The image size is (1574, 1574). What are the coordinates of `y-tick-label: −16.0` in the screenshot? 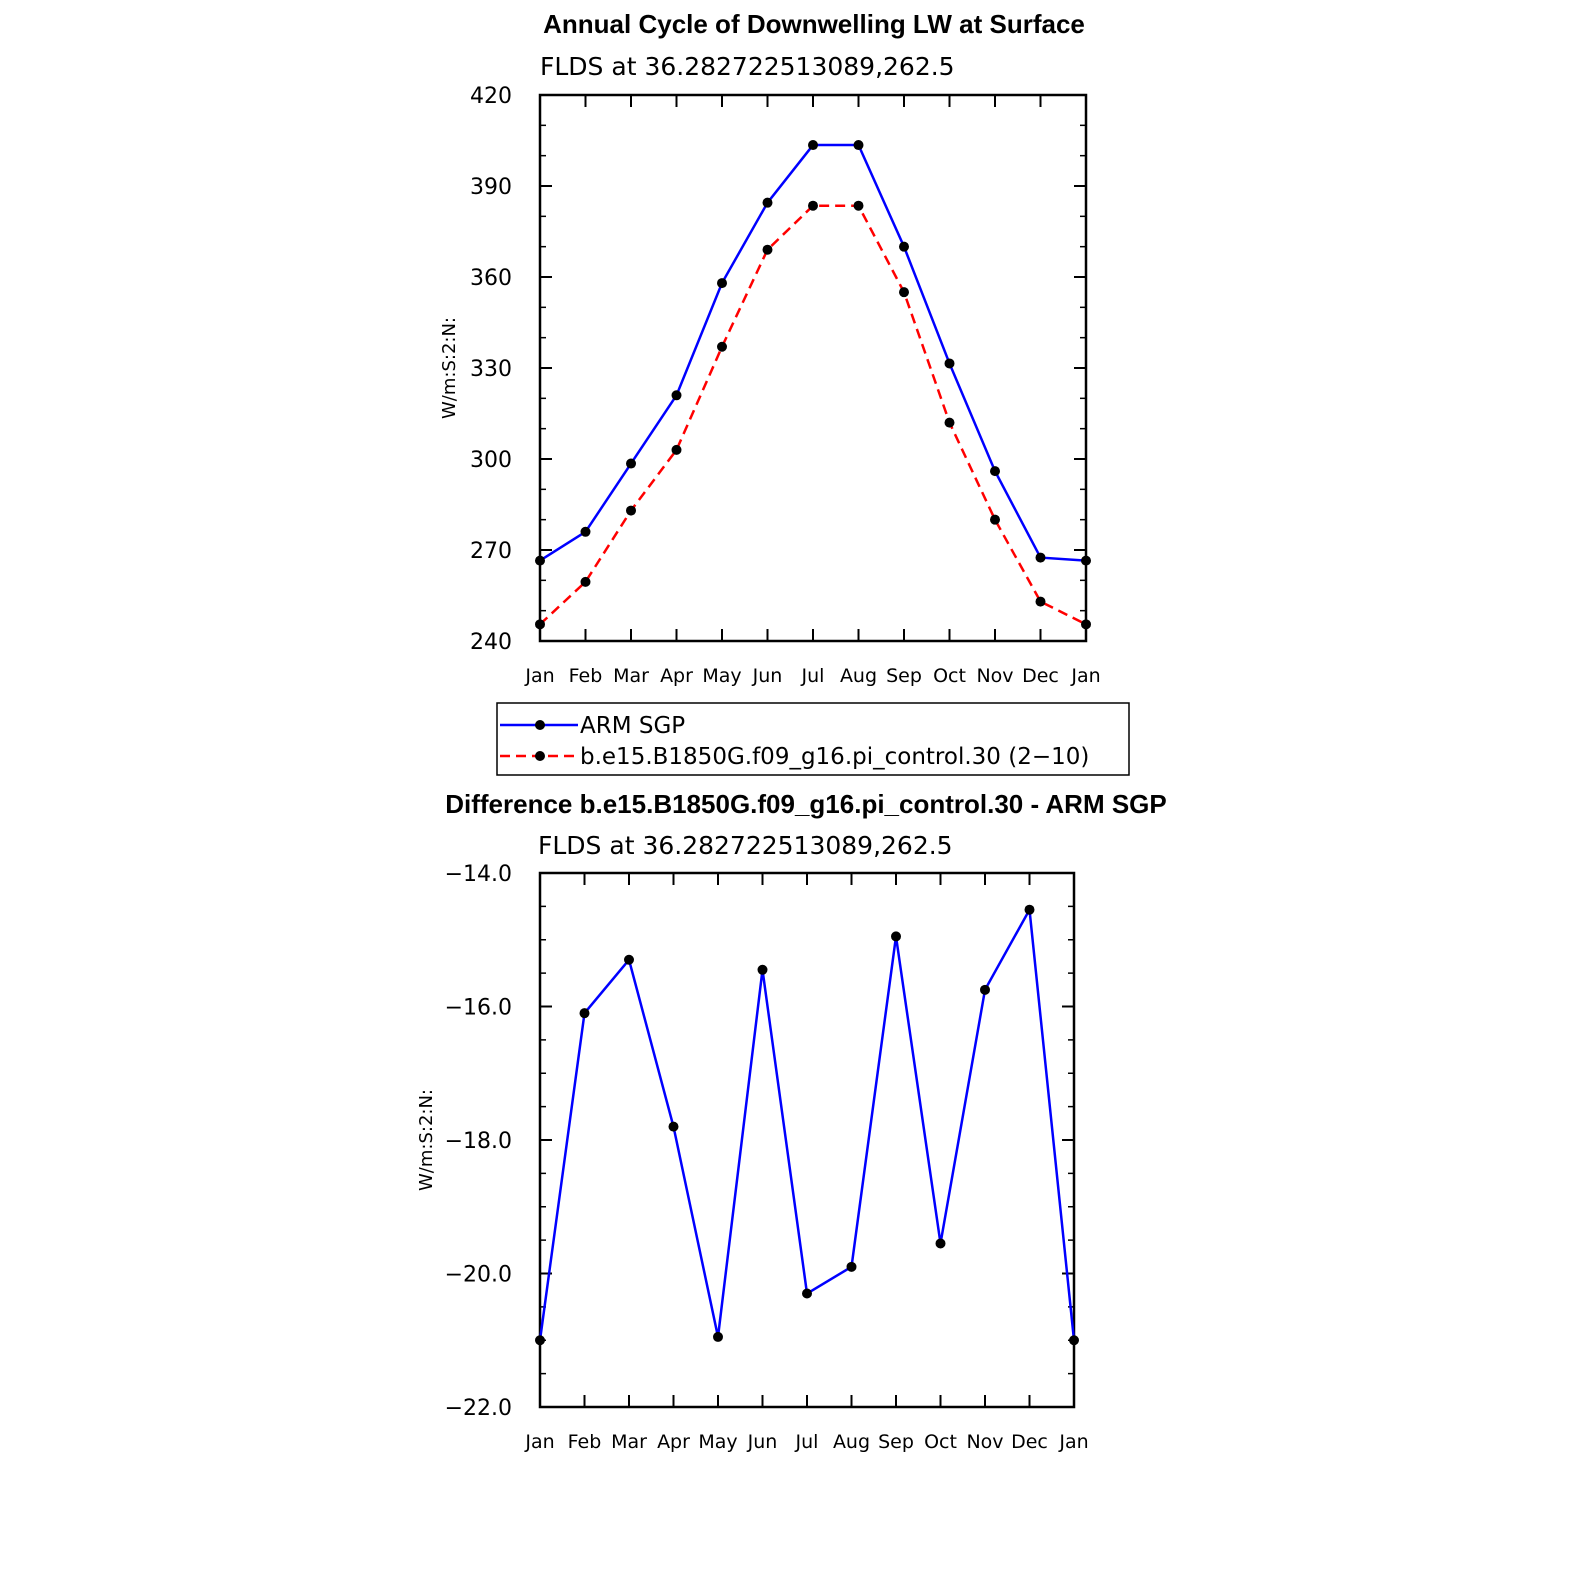 It's located at (478, 1008).